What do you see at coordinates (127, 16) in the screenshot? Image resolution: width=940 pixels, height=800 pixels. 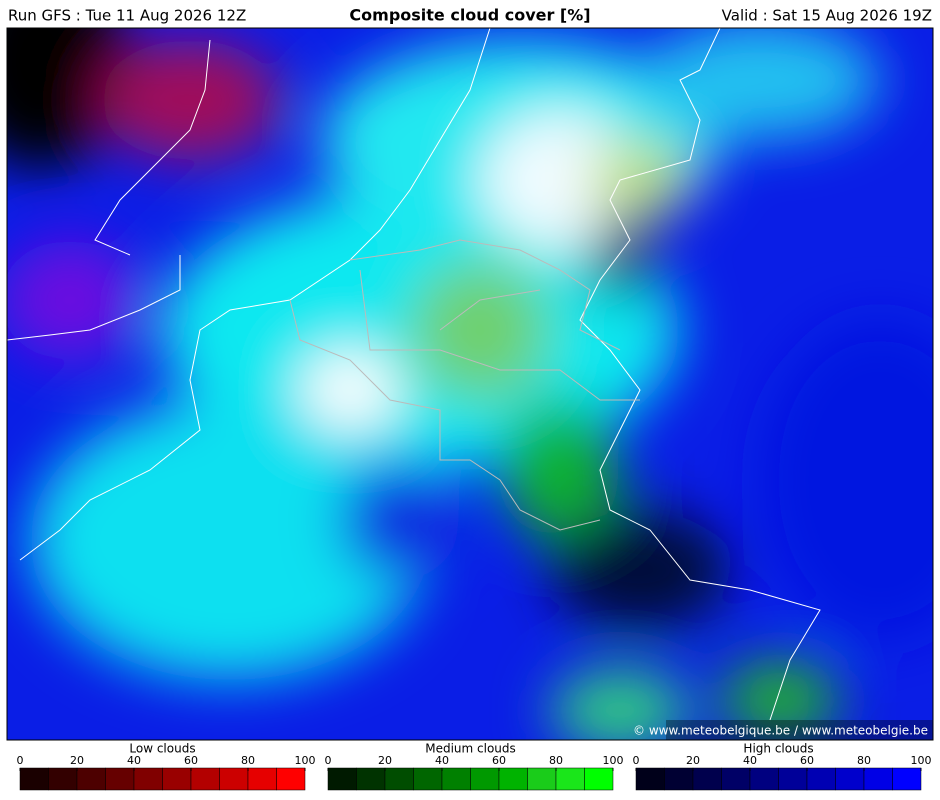 I see `run-label: Run GFS : Tue 11 Aug 2026 12Z` at bounding box center [127, 16].